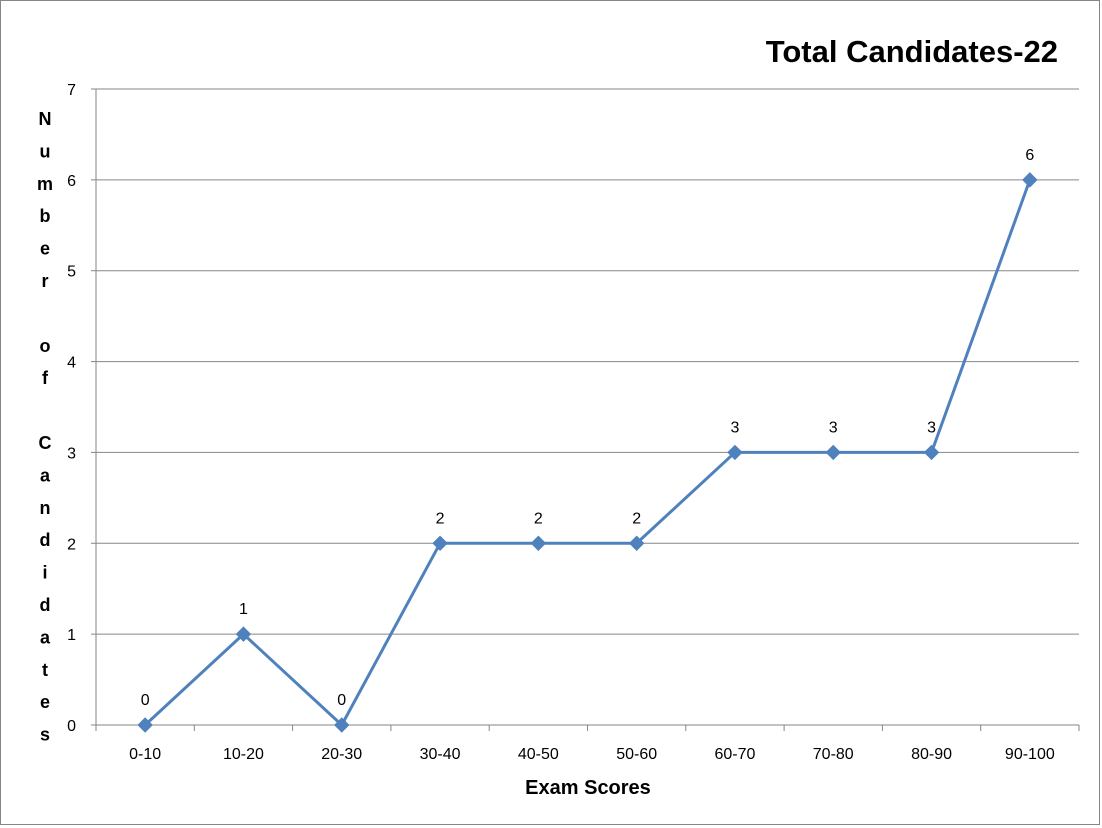 This screenshot has height=828, width=1102. I want to click on y-tick-label: 3, so click(71, 453).